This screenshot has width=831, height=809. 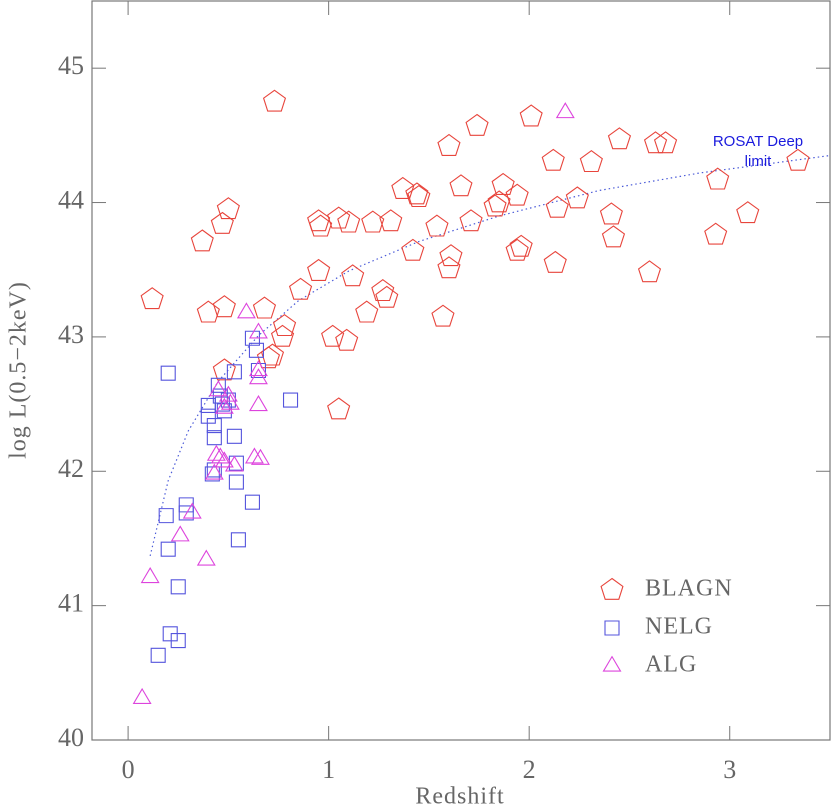 What do you see at coordinates (128, 769) in the screenshot?
I see `x-tick-label: 0` at bounding box center [128, 769].